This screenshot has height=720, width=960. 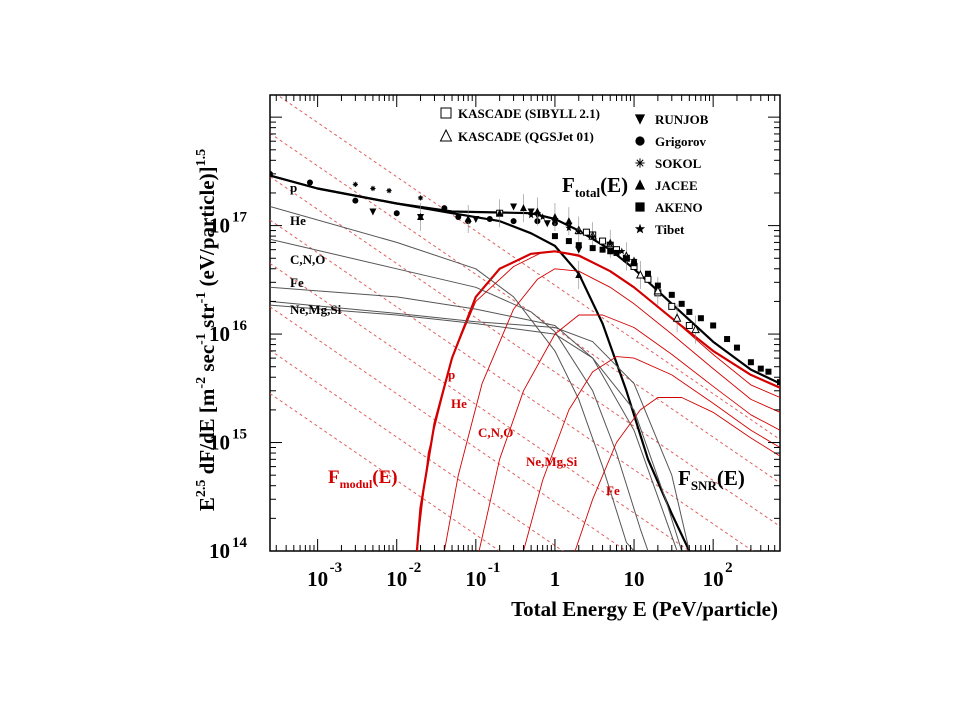 I want to click on y-tick-label-exponent: 15, so click(x=239, y=435).